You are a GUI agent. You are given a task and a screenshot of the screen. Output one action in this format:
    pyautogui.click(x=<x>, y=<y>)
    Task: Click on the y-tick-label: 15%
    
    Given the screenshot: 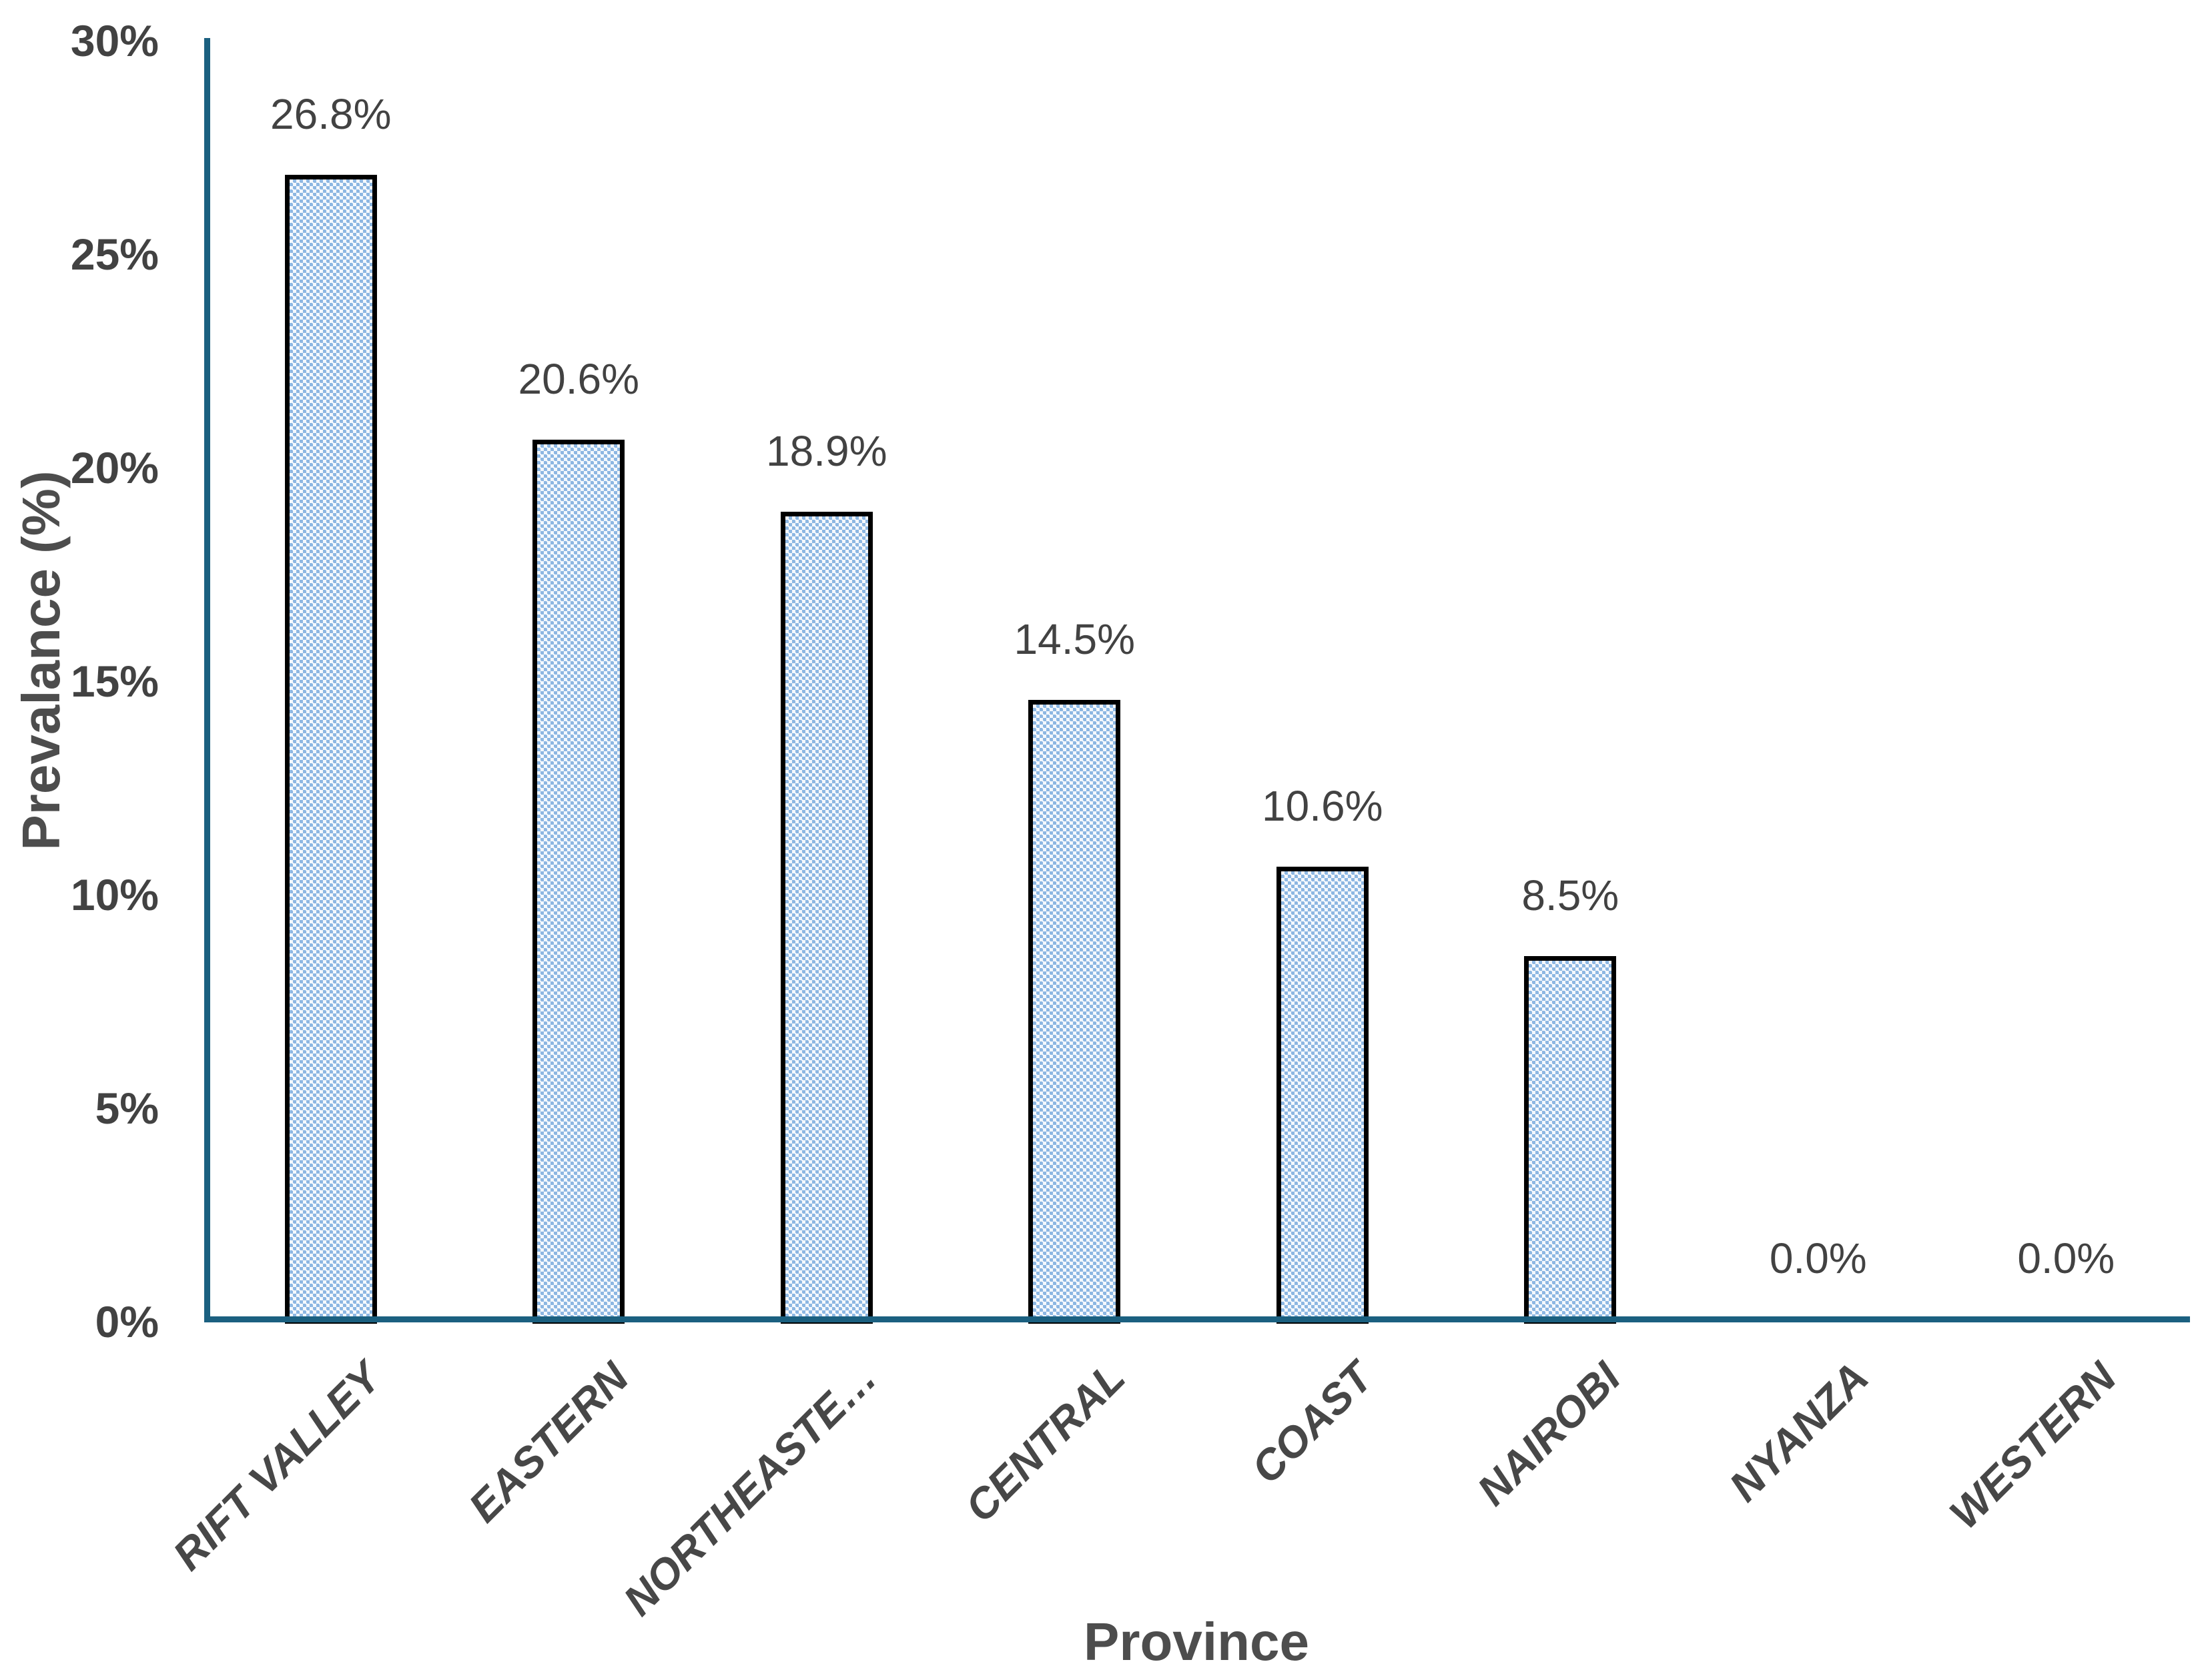 What is the action you would take?
    pyautogui.click(x=114, y=681)
    